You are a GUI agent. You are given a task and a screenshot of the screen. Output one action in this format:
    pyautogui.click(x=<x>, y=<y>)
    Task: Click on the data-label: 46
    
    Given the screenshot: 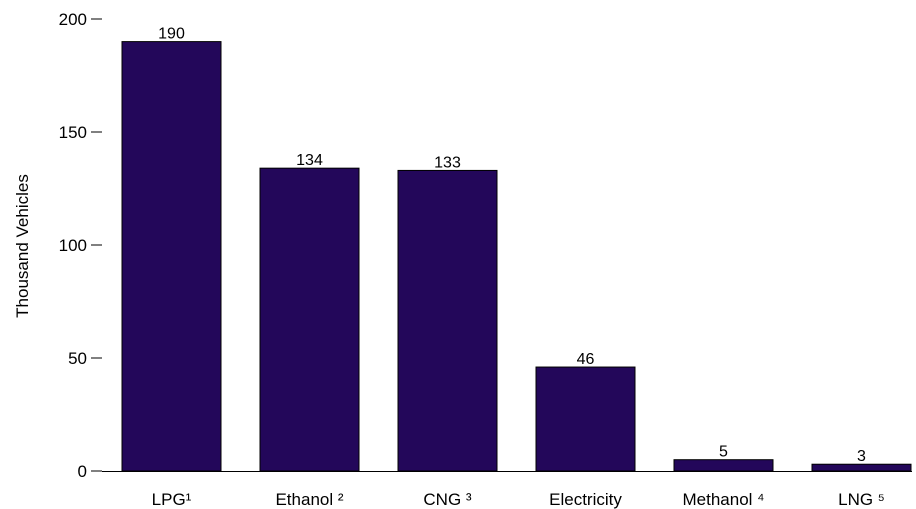 What is the action you would take?
    pyautogui.click(x=586, y=359)
    